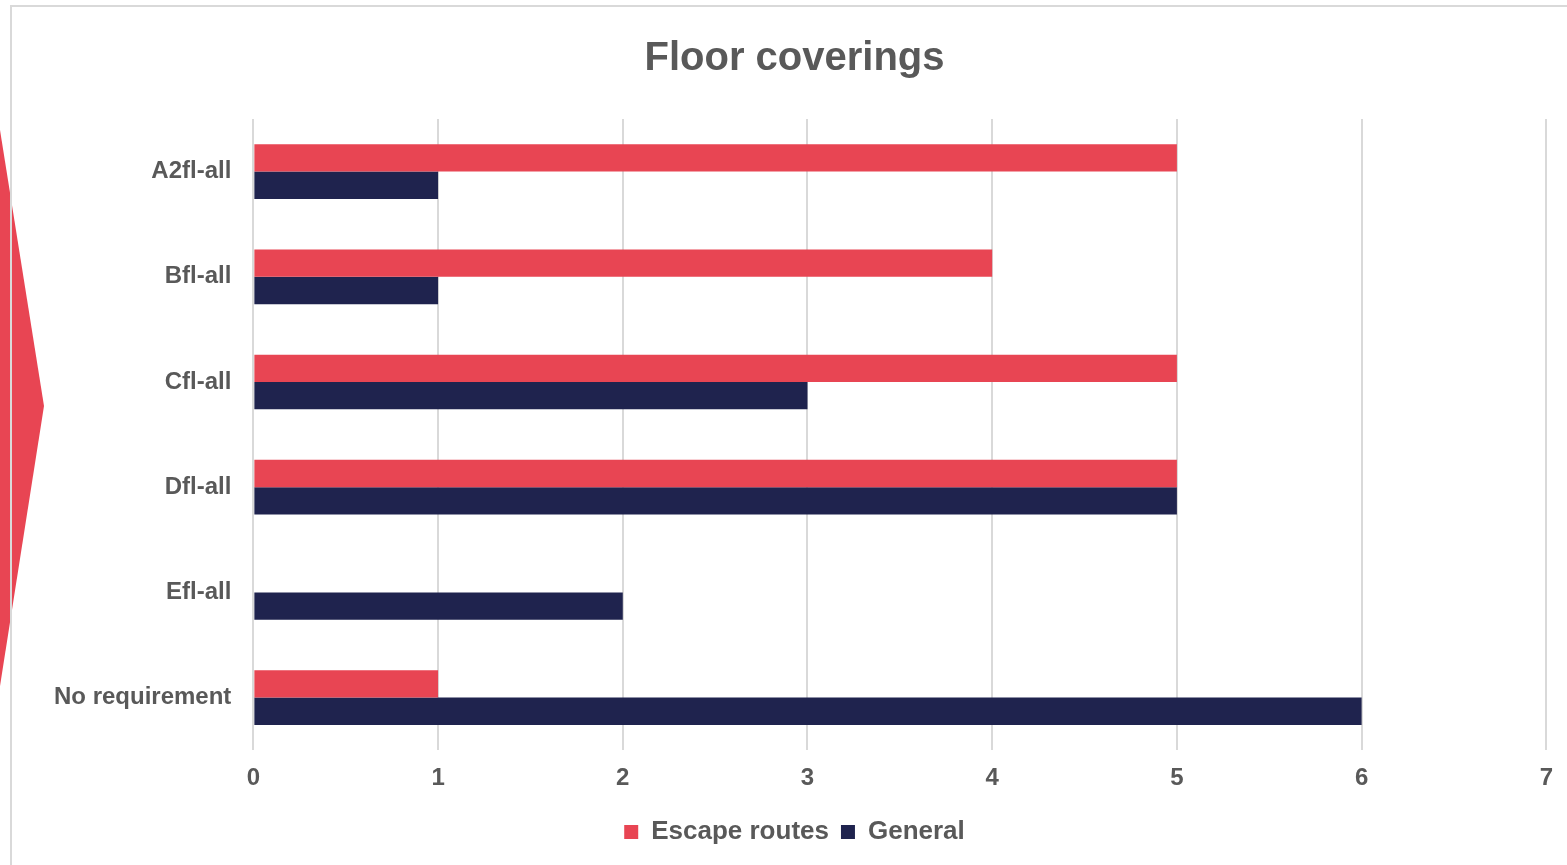  I want to click on y-tick-label: Dfl-all, so click(198, 485).